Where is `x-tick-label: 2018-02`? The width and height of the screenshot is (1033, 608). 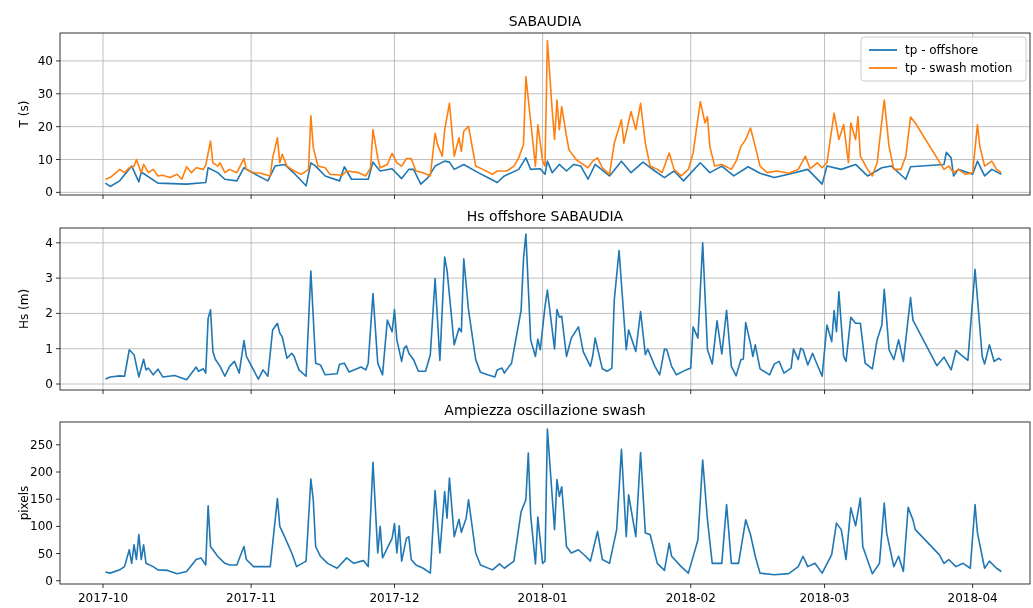 x-tick-label: 2018-02 is located at coordinates (690, 598).